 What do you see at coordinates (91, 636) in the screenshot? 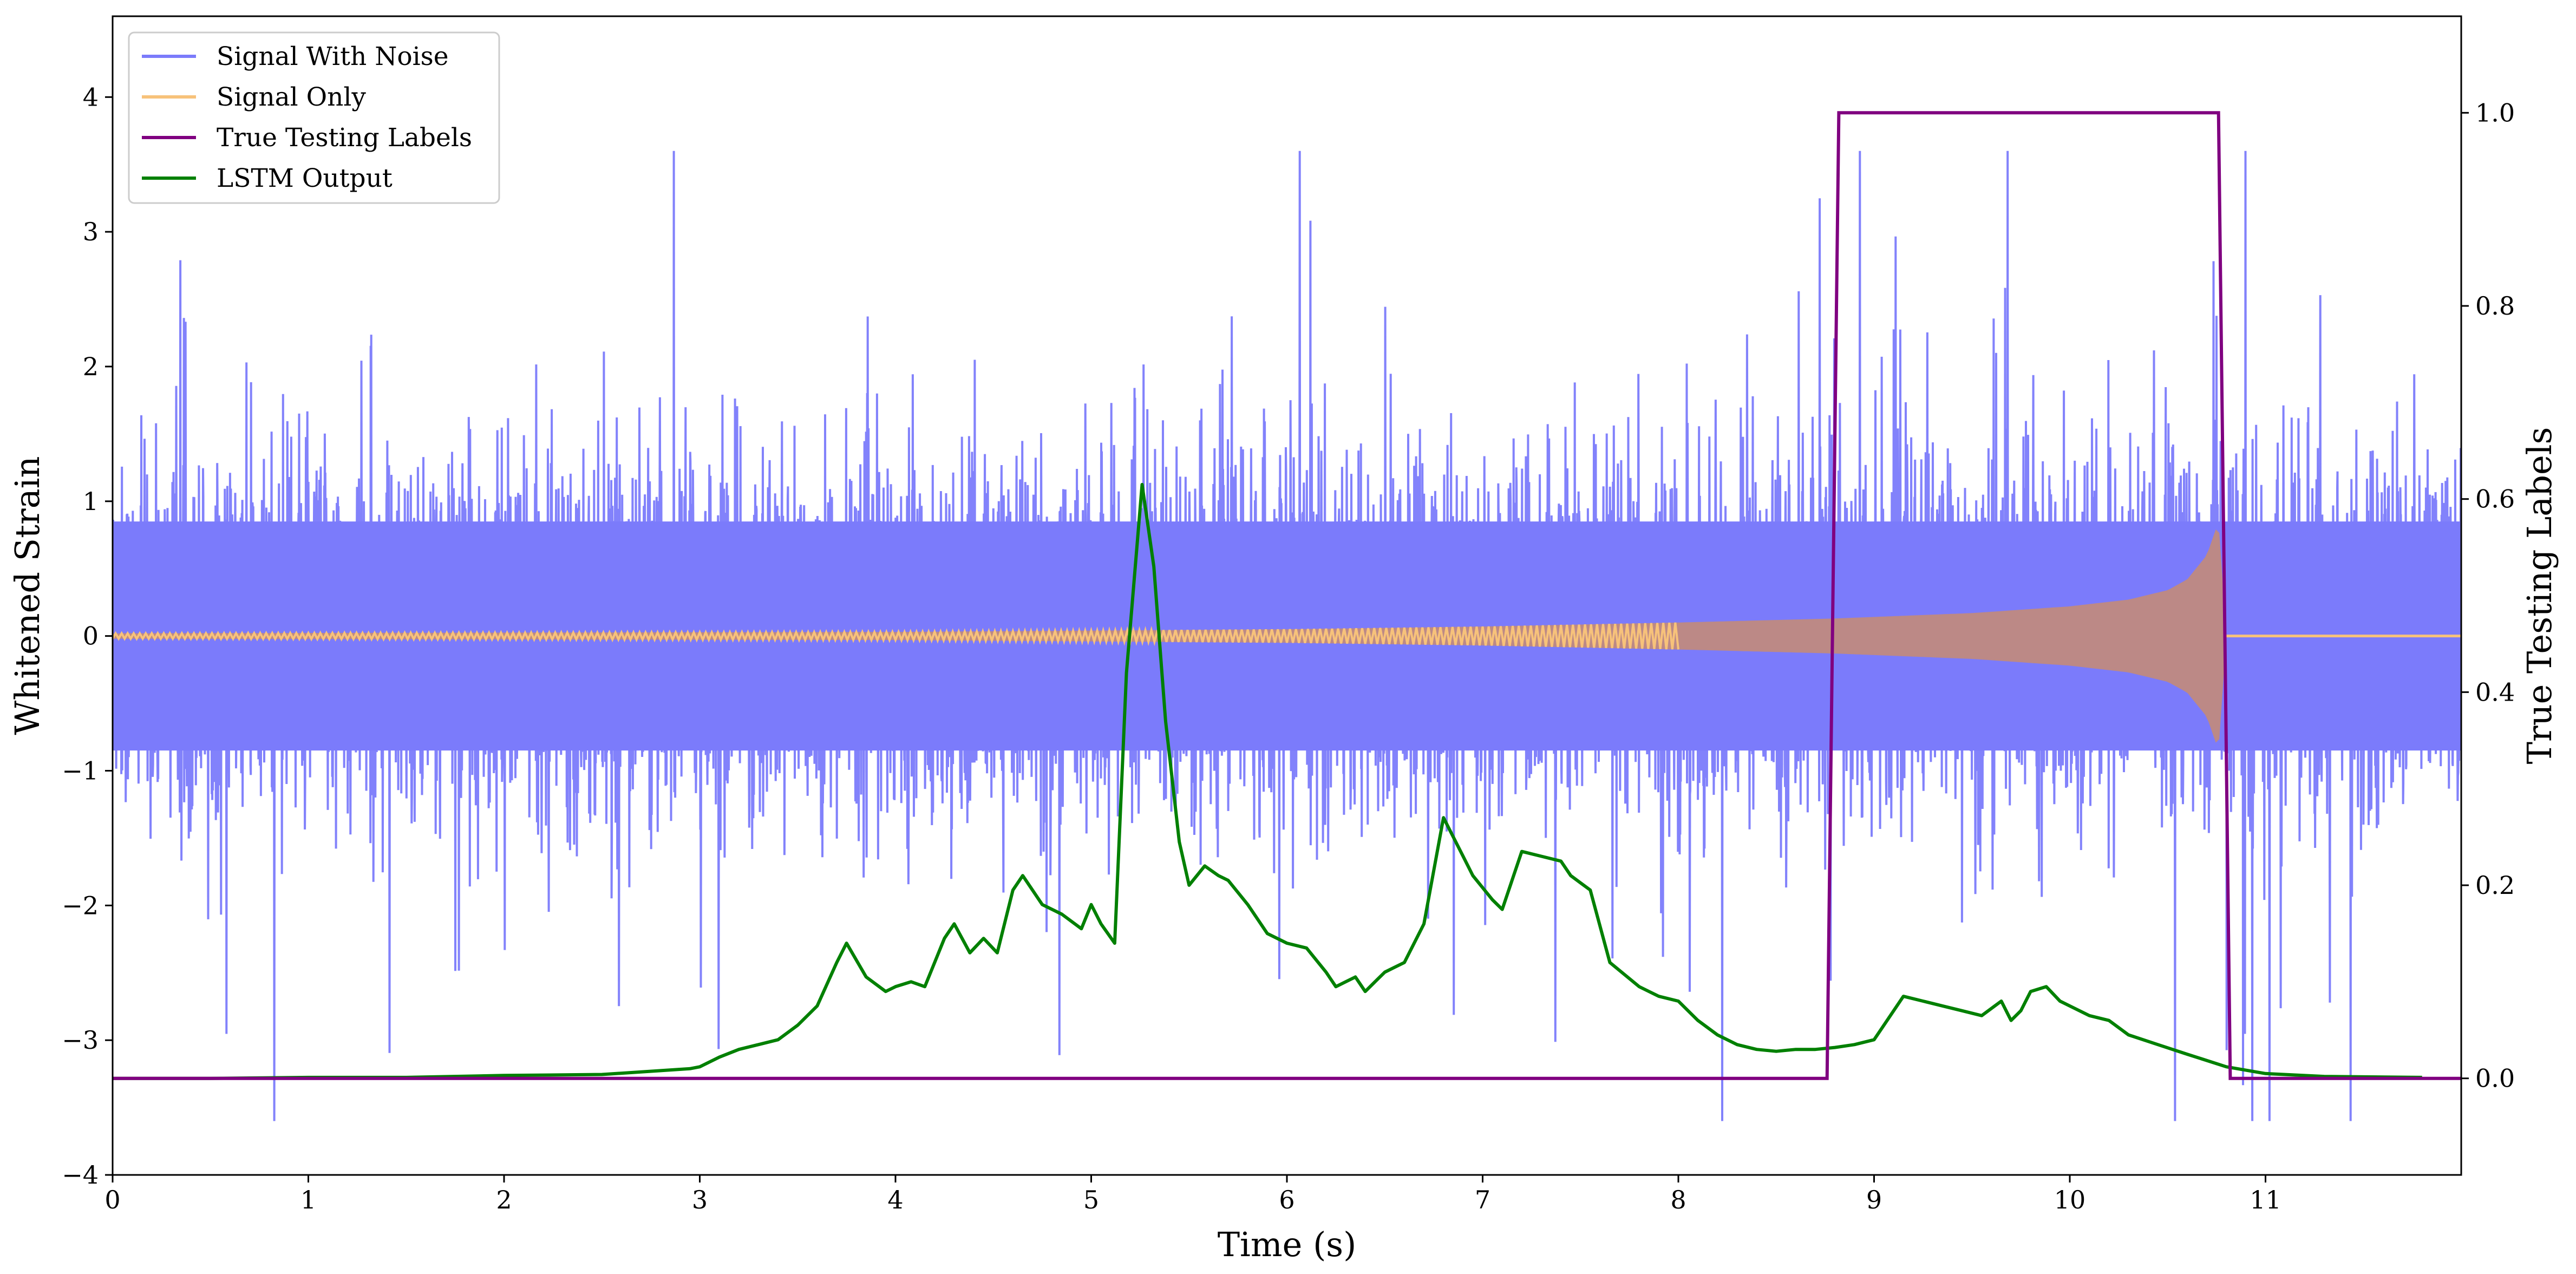
I see `y-tick-label: 0` at bounding box center [91, 636].